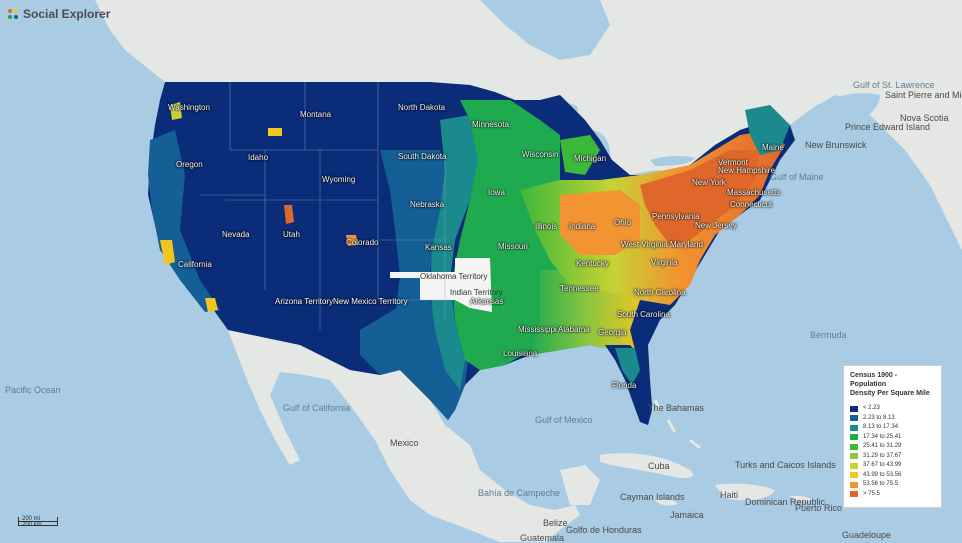  I want to click on legend-item: 17.34 to 25.41, so click(892, 438).